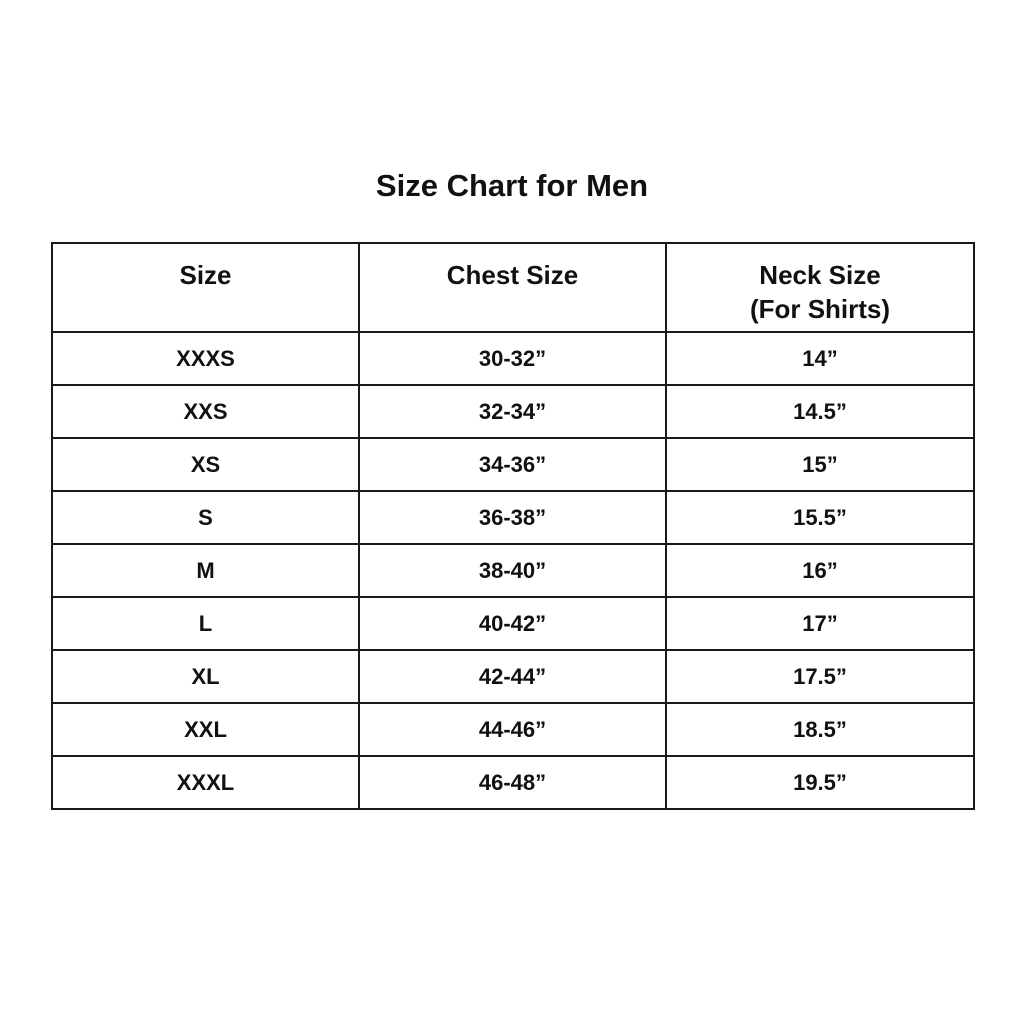  I want to click on header-neck-size: Neck Size (For Shirts), so click(820, 287).